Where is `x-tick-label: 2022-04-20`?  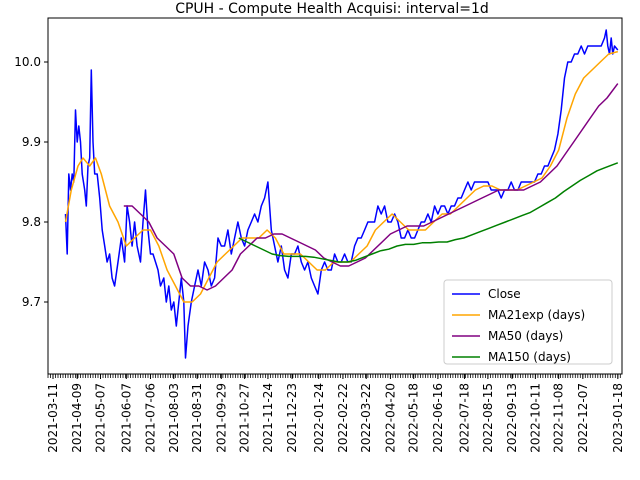
x-tick-label: 2022-04-20 is located at coordinates (390, 418).